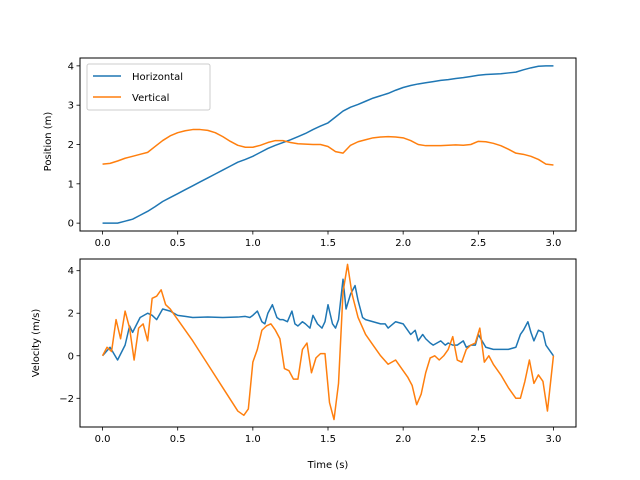  Describe the element at coordinates (253, 439) in the screenshot. I see `velocity-x-tick-label: 1.0` at that location.